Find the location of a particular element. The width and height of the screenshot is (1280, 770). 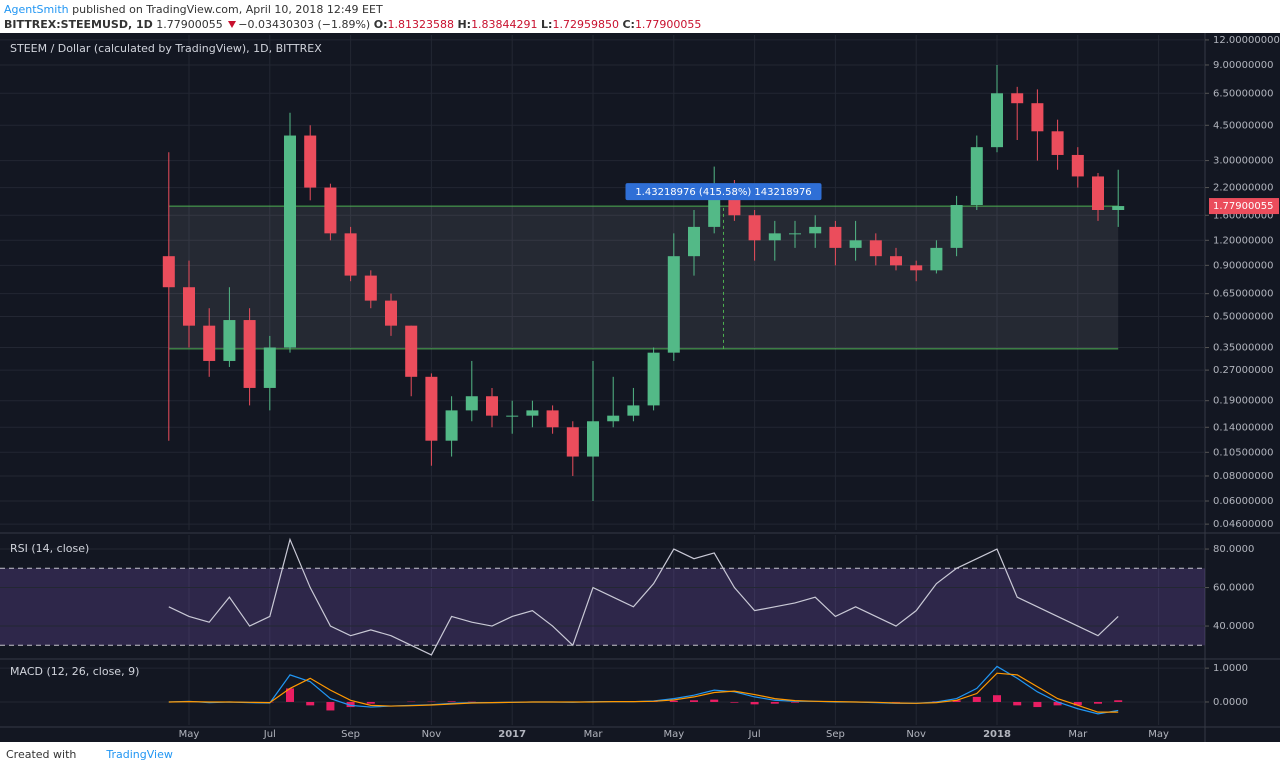

o-label: O: is located at coordinates (380, 24).